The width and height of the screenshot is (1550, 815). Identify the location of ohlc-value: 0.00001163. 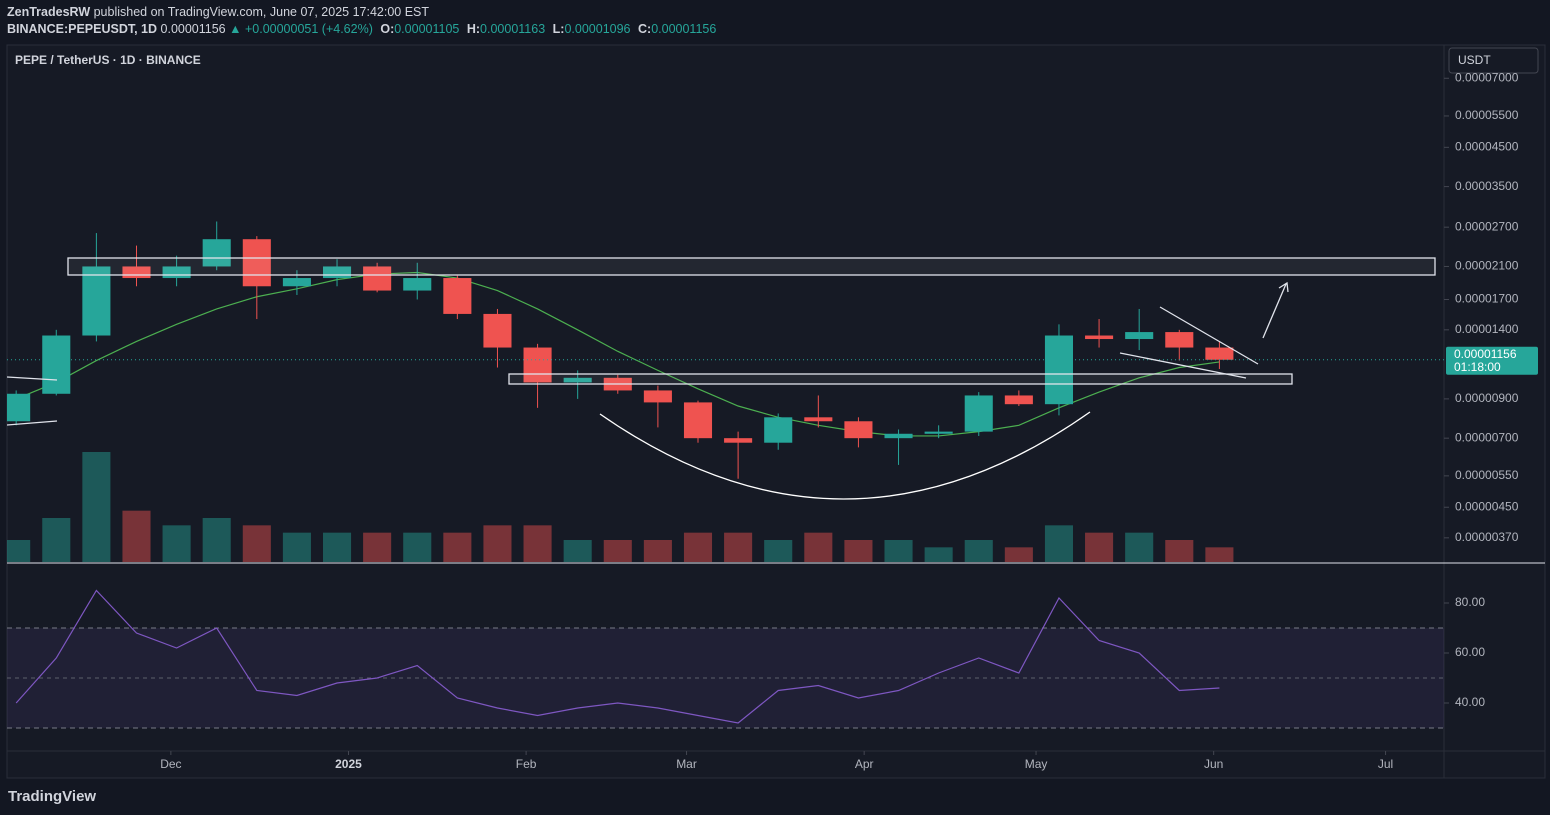
(513, 29).